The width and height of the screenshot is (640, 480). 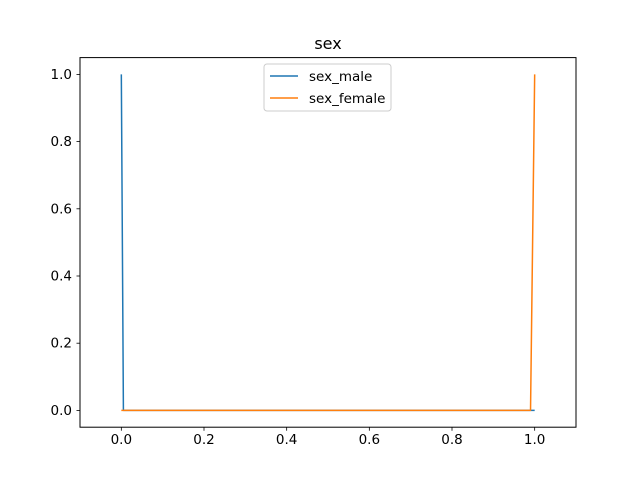 I want to click on x-tick-label: 0.4, so click(x=286, y=440).